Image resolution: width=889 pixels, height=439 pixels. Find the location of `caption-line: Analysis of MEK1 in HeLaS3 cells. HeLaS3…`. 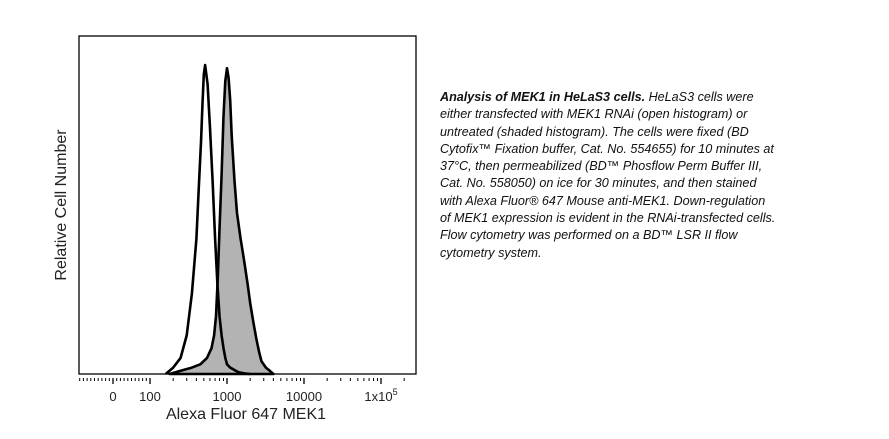

caption-line: Analysis of MEK1 in HeLaS3 cells. HeLaS3… is located at coordinates (597, 97).